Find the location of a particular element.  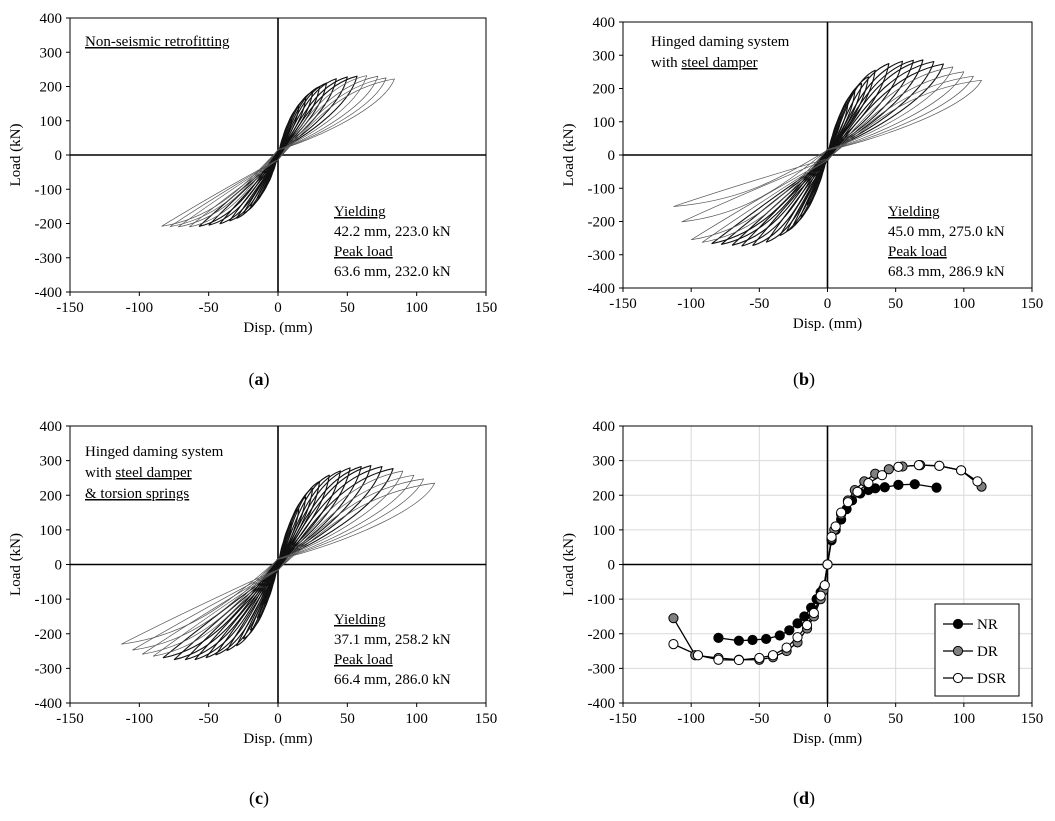

panel-b-x-tick-label: -50 is located at coordinates (759, 304).